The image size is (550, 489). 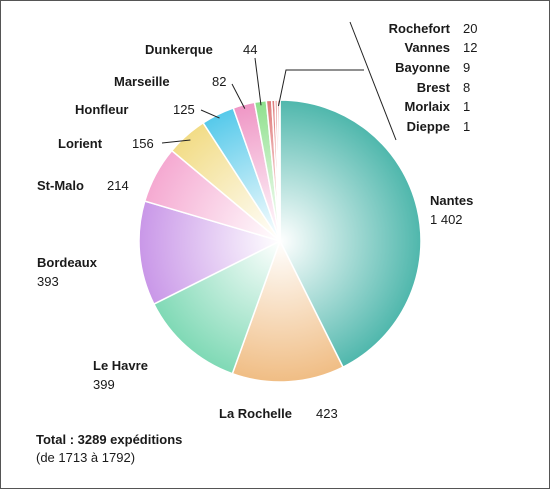 I want to click on label-honfleur-name: Honfleur, so click(x=101, y=109).